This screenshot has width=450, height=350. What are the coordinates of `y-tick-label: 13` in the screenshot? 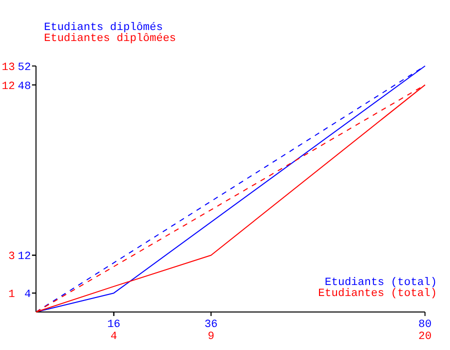 It's located at (8, 68).